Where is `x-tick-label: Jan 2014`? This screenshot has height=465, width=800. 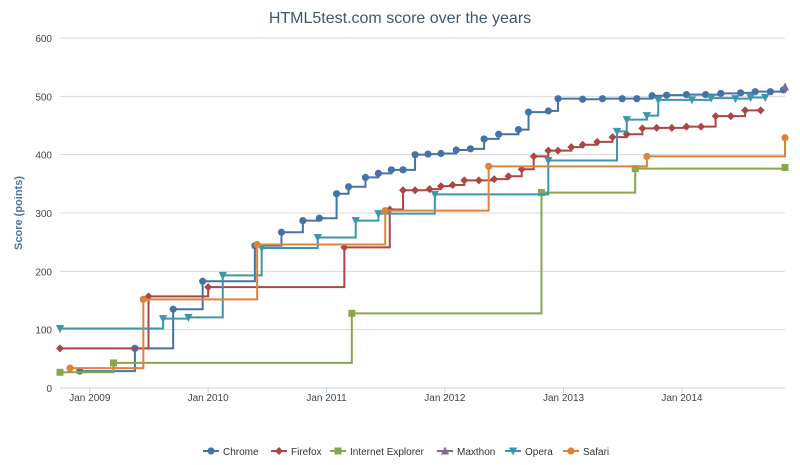 x-tick-label: Jan 2014 is located at coordinates (682, 398).